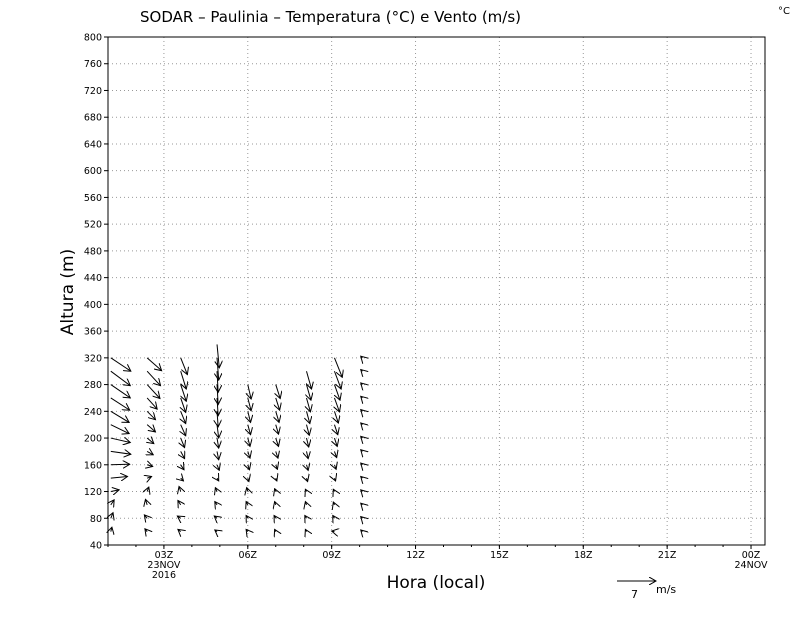  Describe the element at coordinates (436, 583) in the screenshot. I see `x-axis-label: Hora (local)` at that location.